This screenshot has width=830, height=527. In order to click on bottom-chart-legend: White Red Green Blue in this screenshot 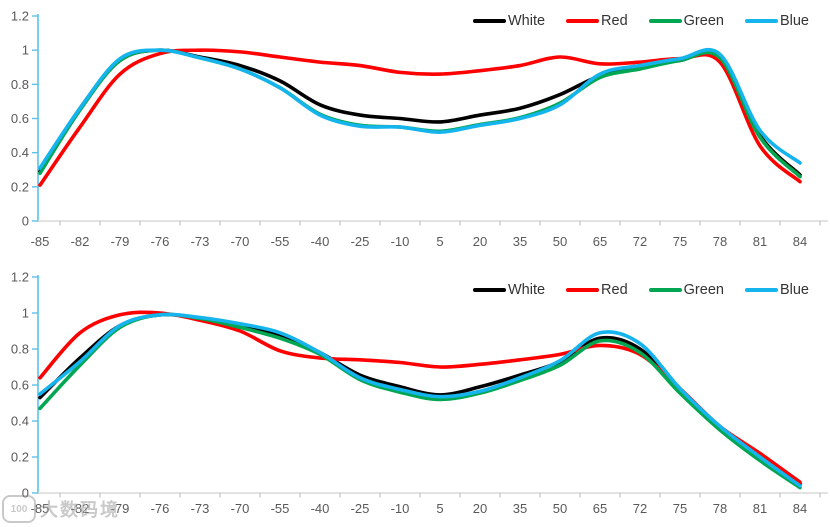, I will do `click(640, 290)`.